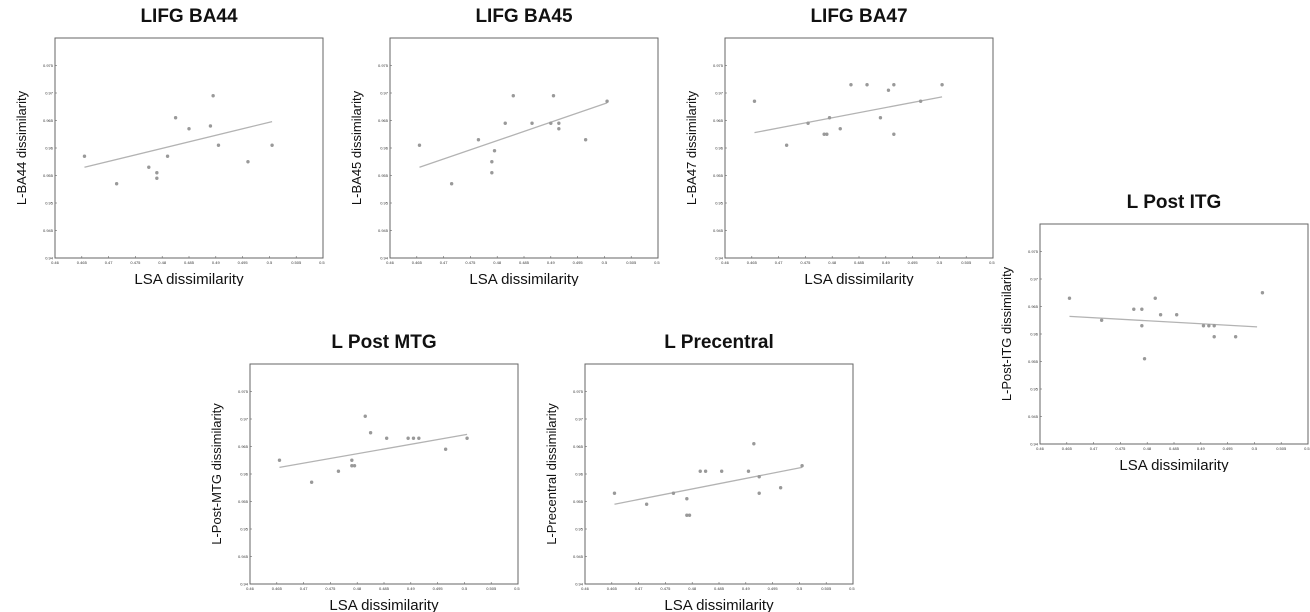 The height and width of the screenshot is (612, 1310). I want to click on y-axis-label: L-Post-MTG dissimilarity, so click(216, 474).